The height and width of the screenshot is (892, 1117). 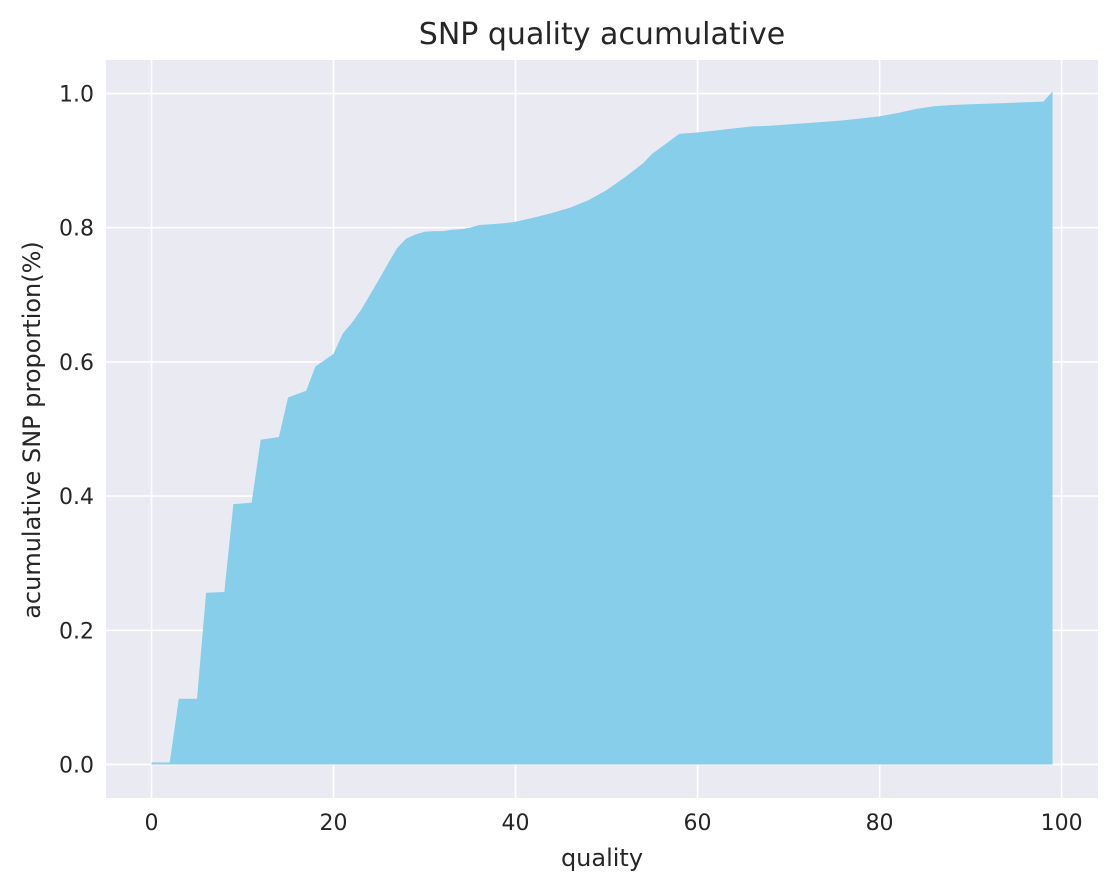 What do you see at coordinates (76, 229) in the screenshot?
I see `y-tick-label: 0.8` at bounding box center [76, 229].